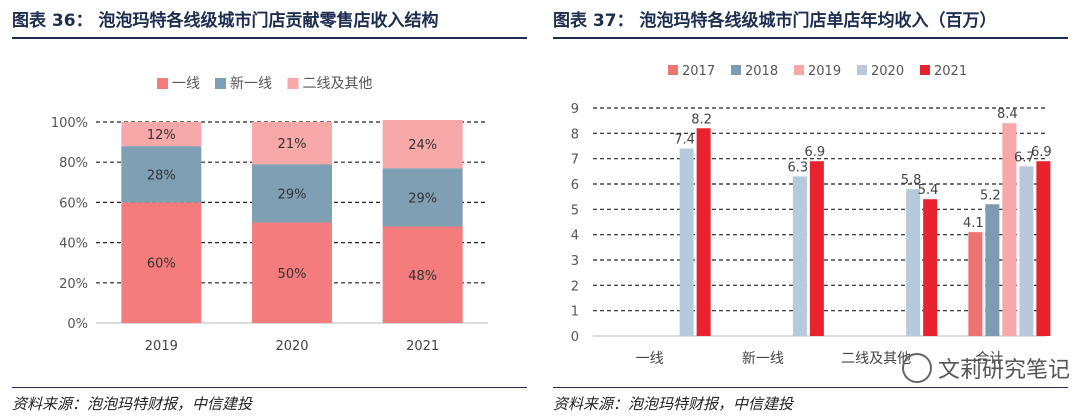 The width and height of the screenshot is (1080, 420). I want to click on bar-2019-一线, so click(161, 262).